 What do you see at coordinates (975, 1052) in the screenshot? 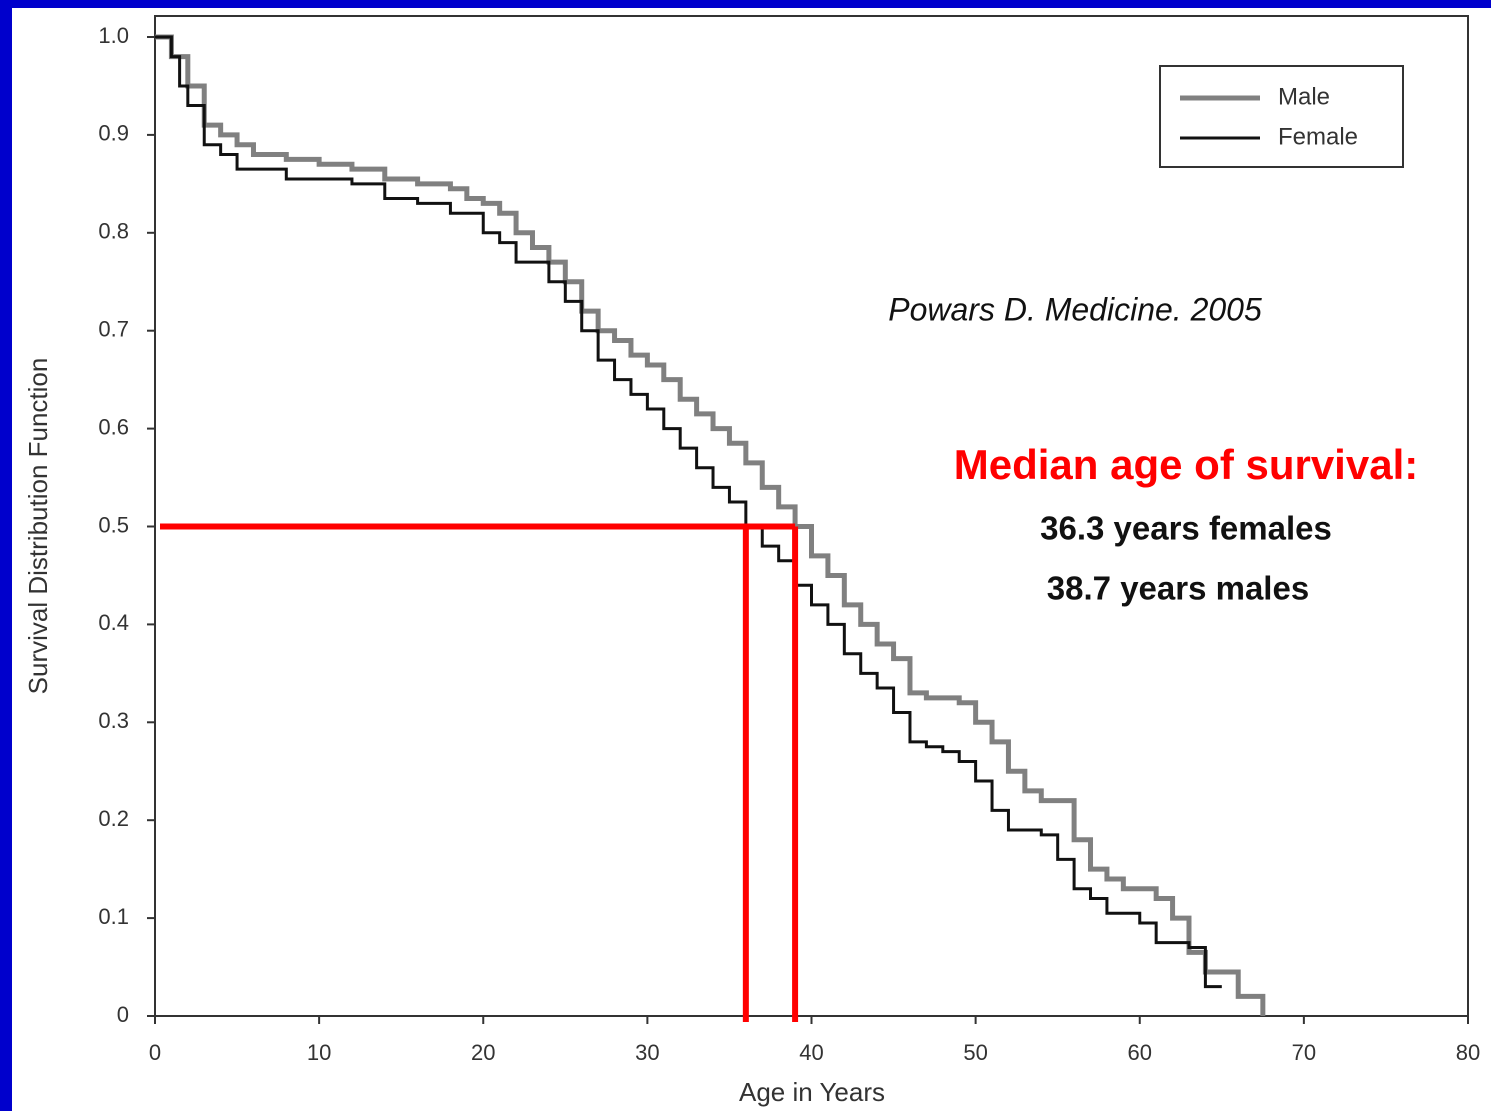
I see `x-tick-label: 50` at bounding box center [975, 1052].